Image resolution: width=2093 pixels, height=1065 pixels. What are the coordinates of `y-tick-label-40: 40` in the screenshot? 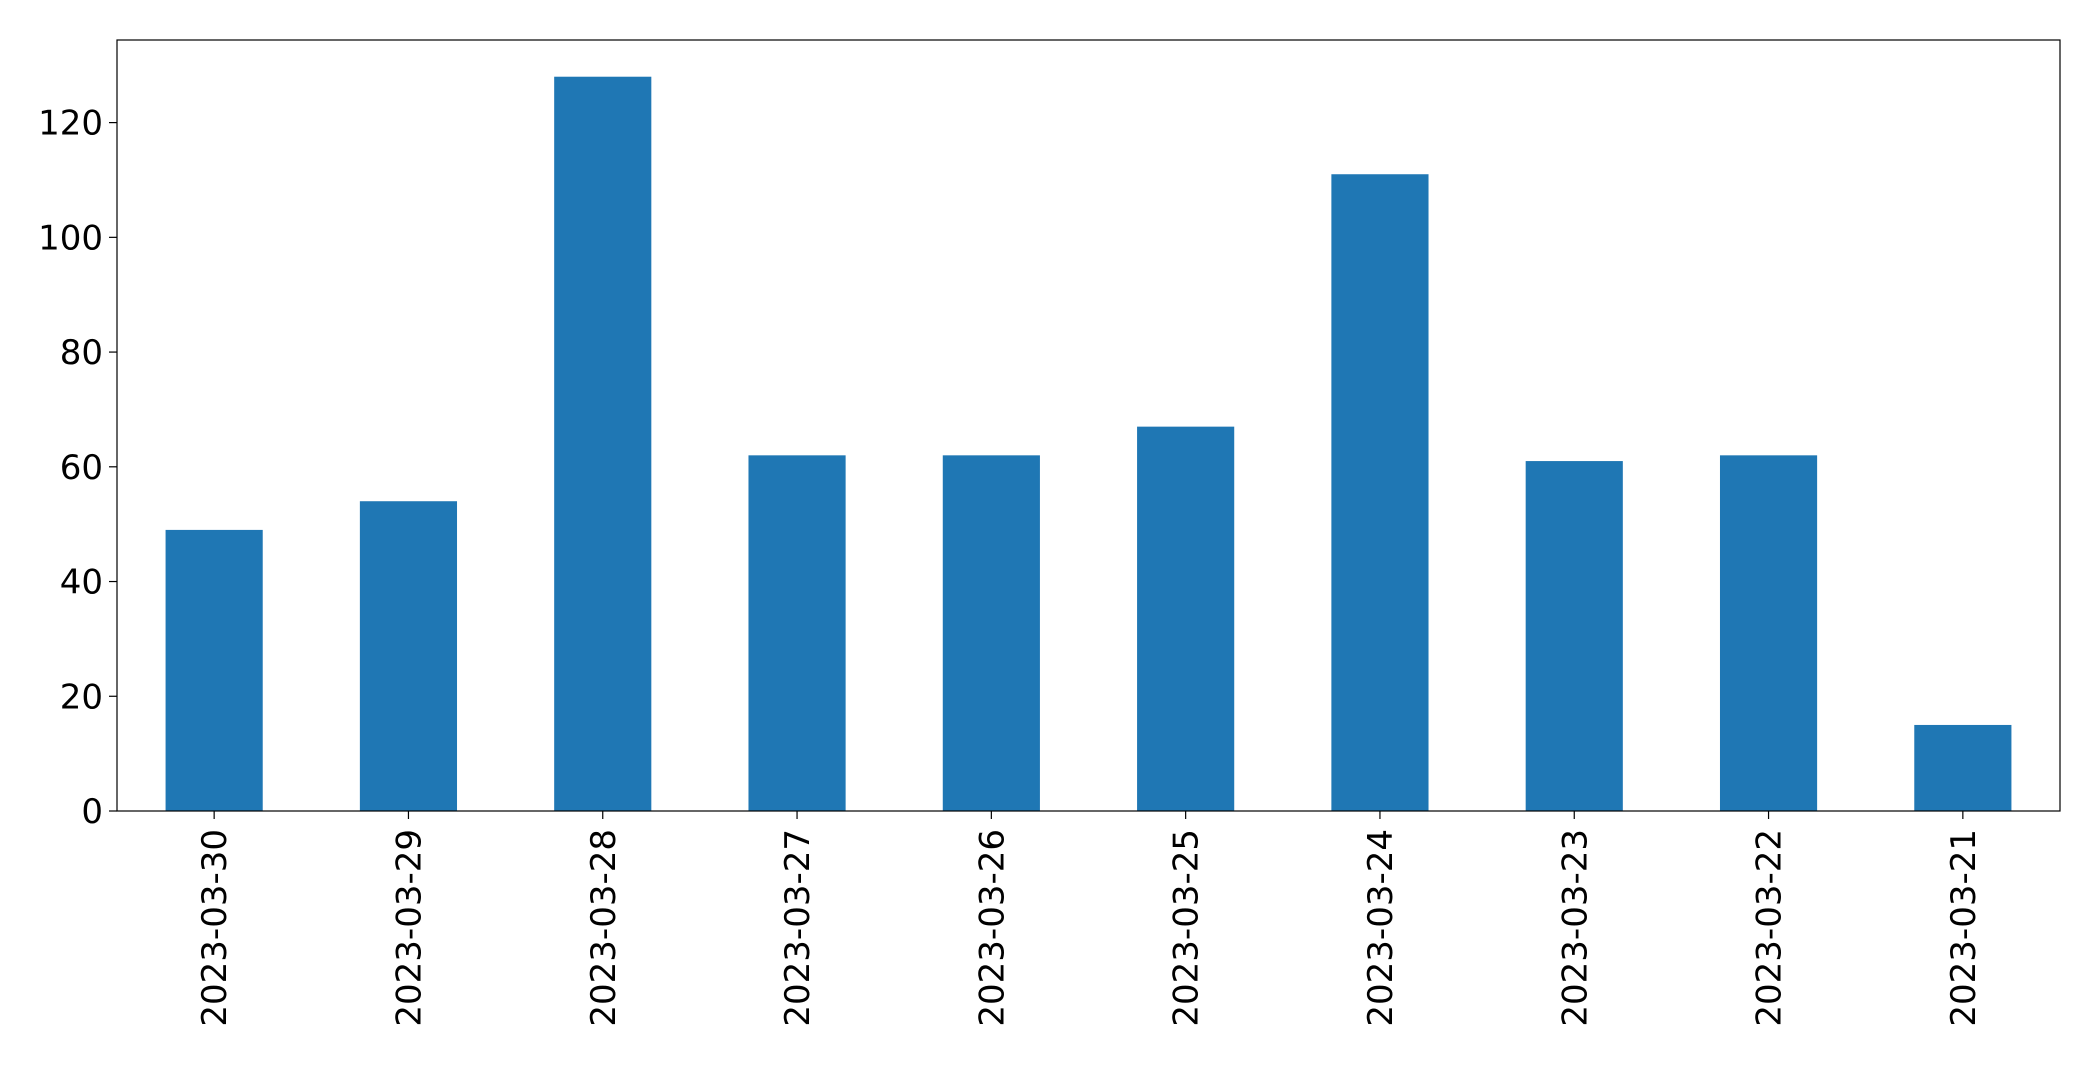 It's located at (81, 583).